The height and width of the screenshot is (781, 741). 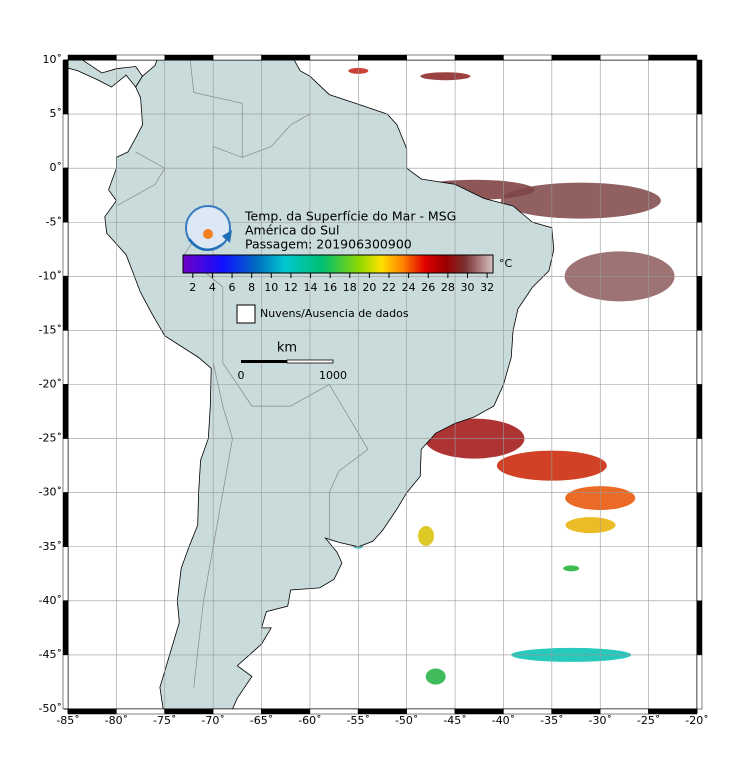 I want to click on lon-label: -25˚, so click(x=648, y=720).